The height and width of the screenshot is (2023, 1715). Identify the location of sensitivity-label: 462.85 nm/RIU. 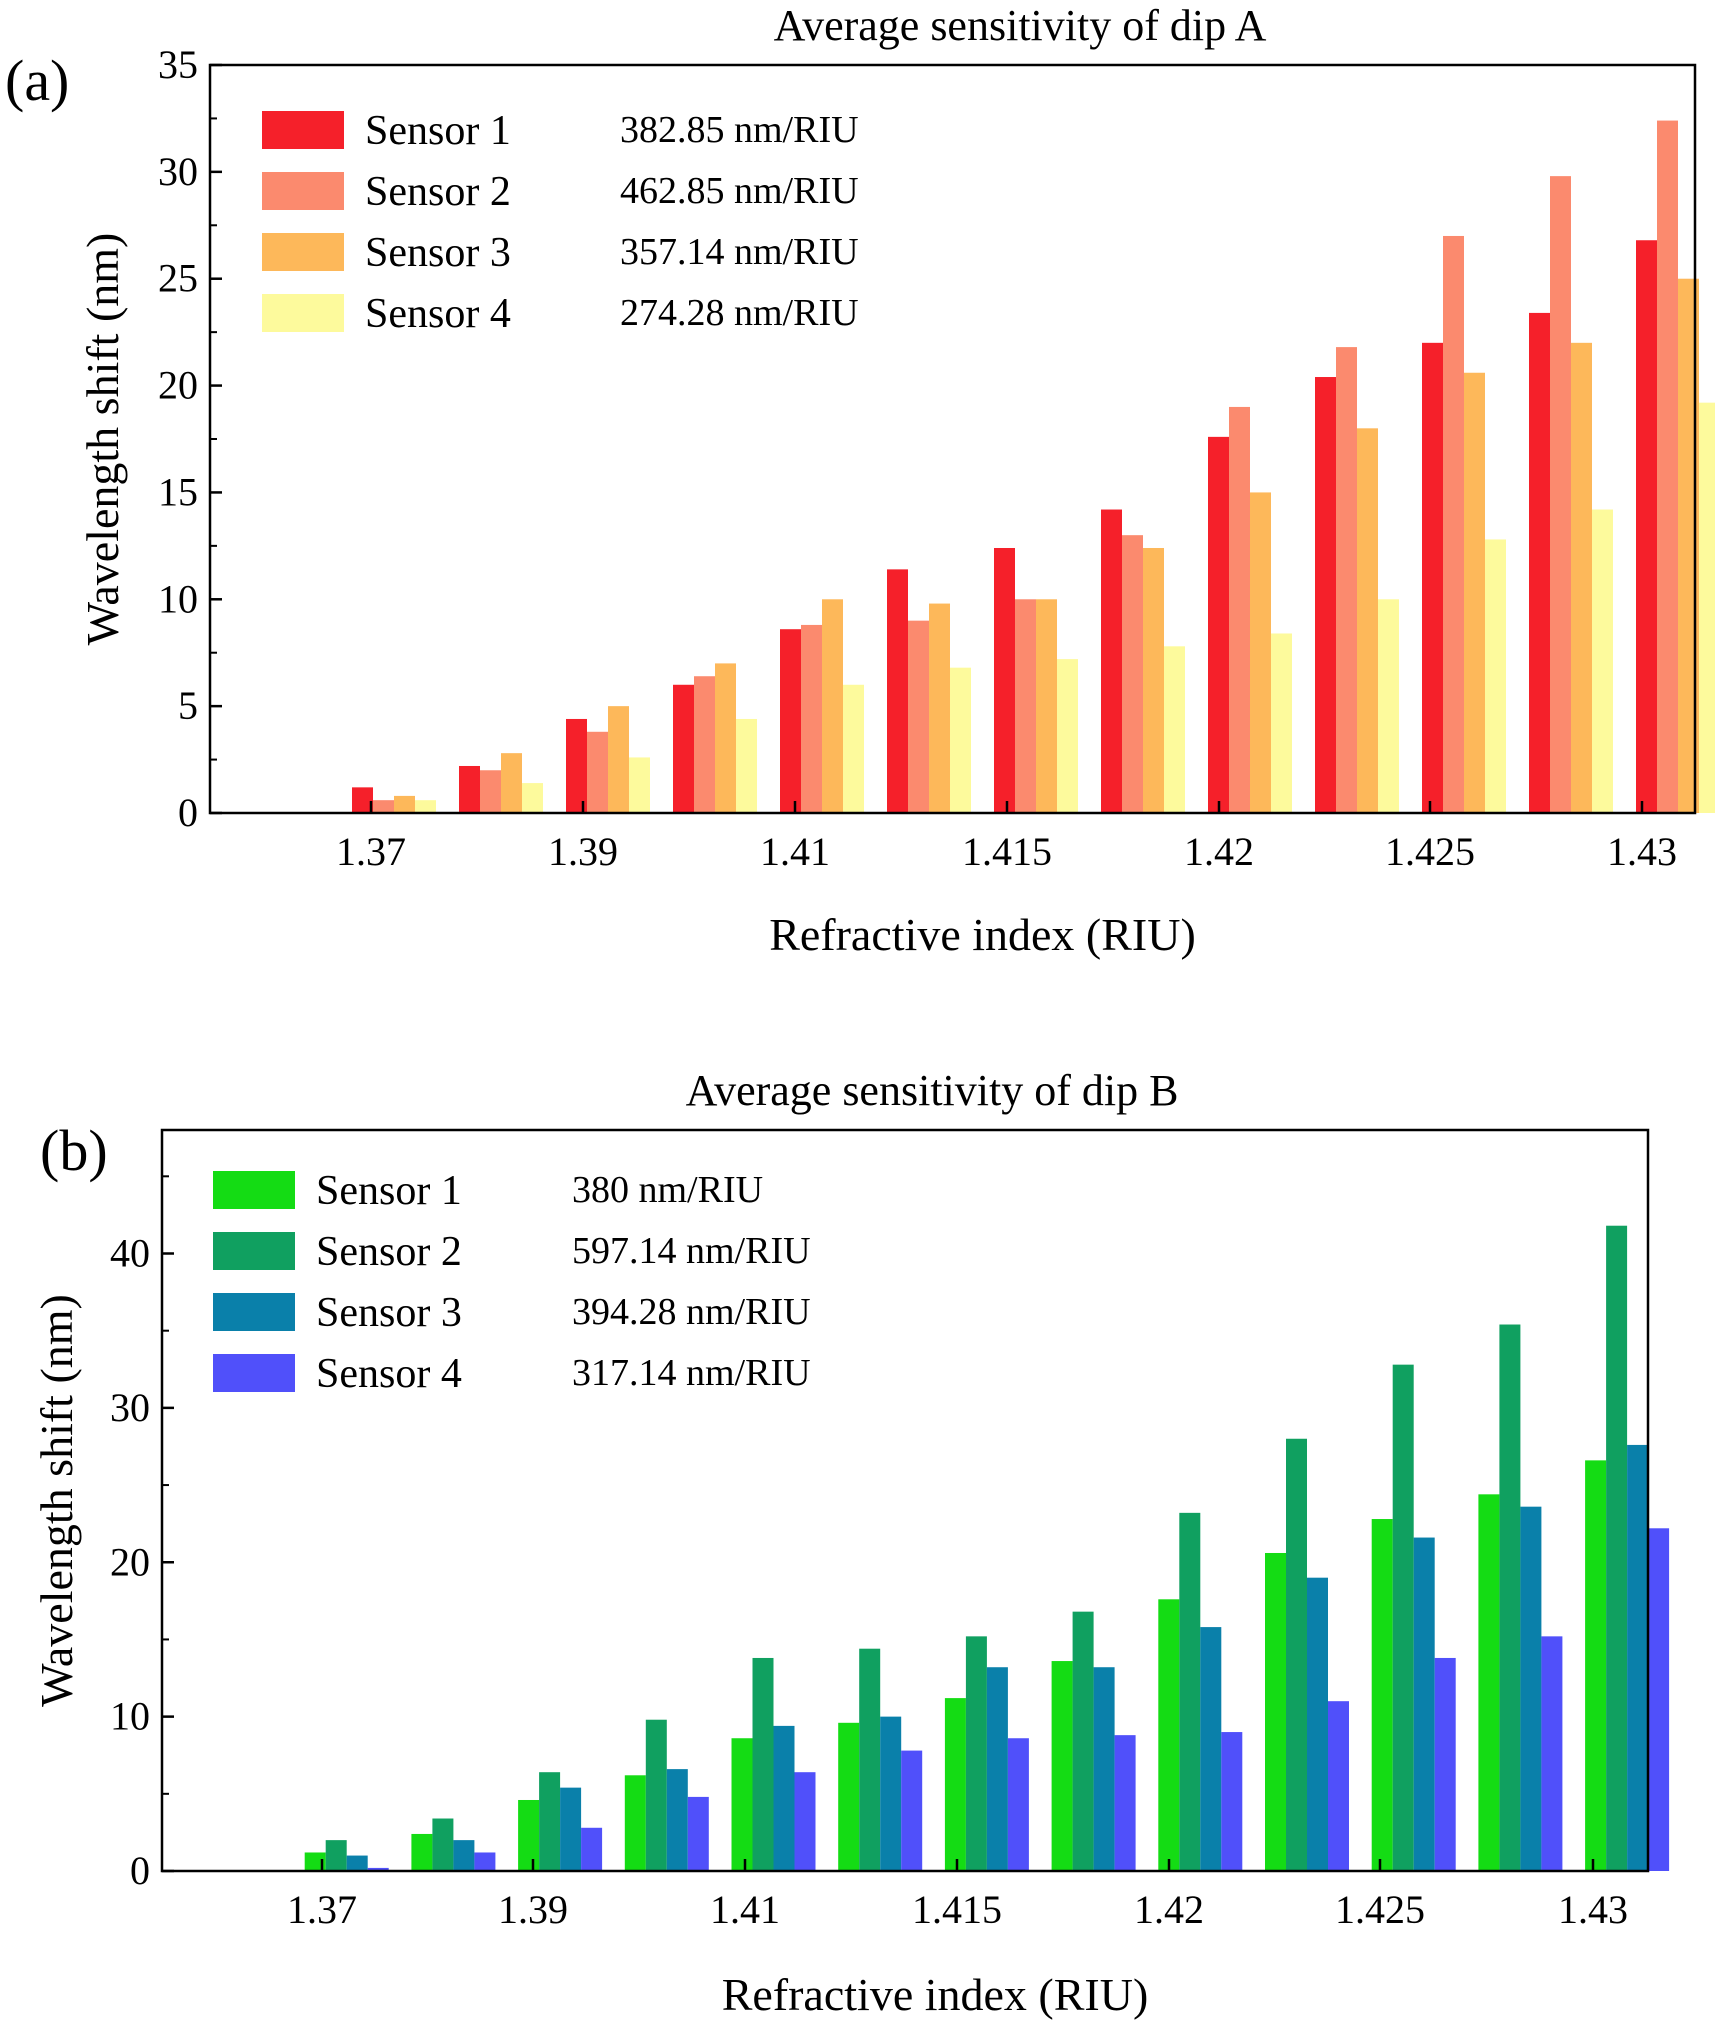
(739, 191).